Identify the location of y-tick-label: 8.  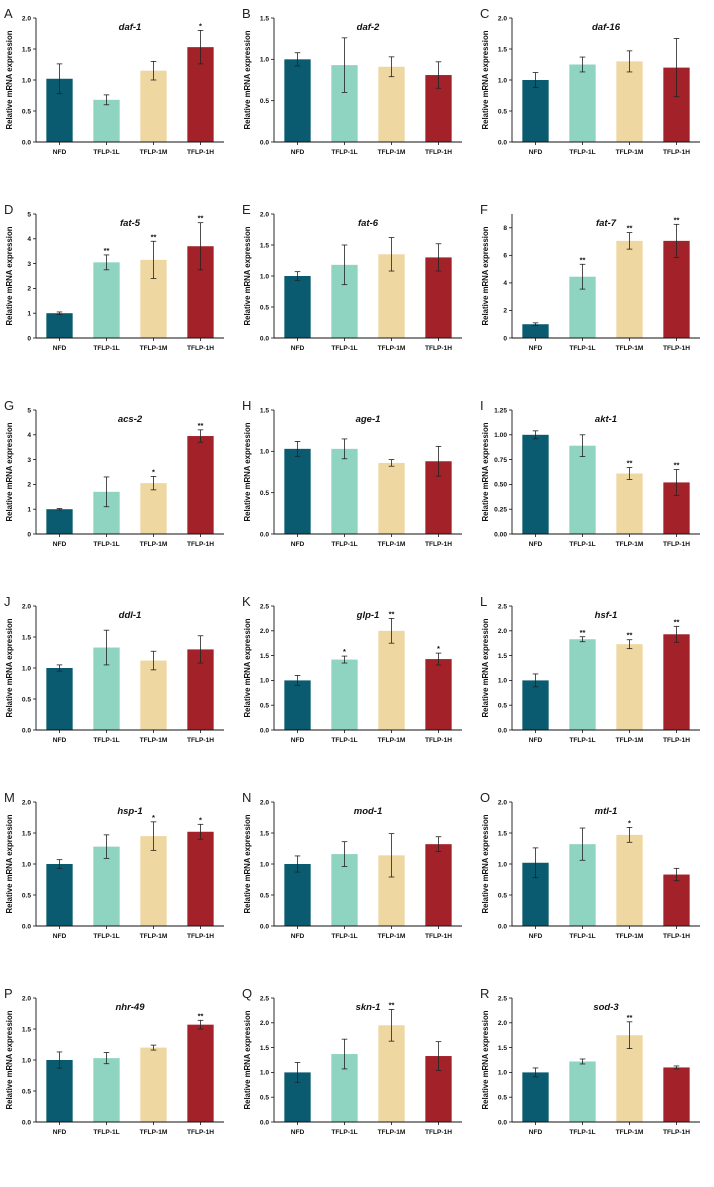
(505, 228).